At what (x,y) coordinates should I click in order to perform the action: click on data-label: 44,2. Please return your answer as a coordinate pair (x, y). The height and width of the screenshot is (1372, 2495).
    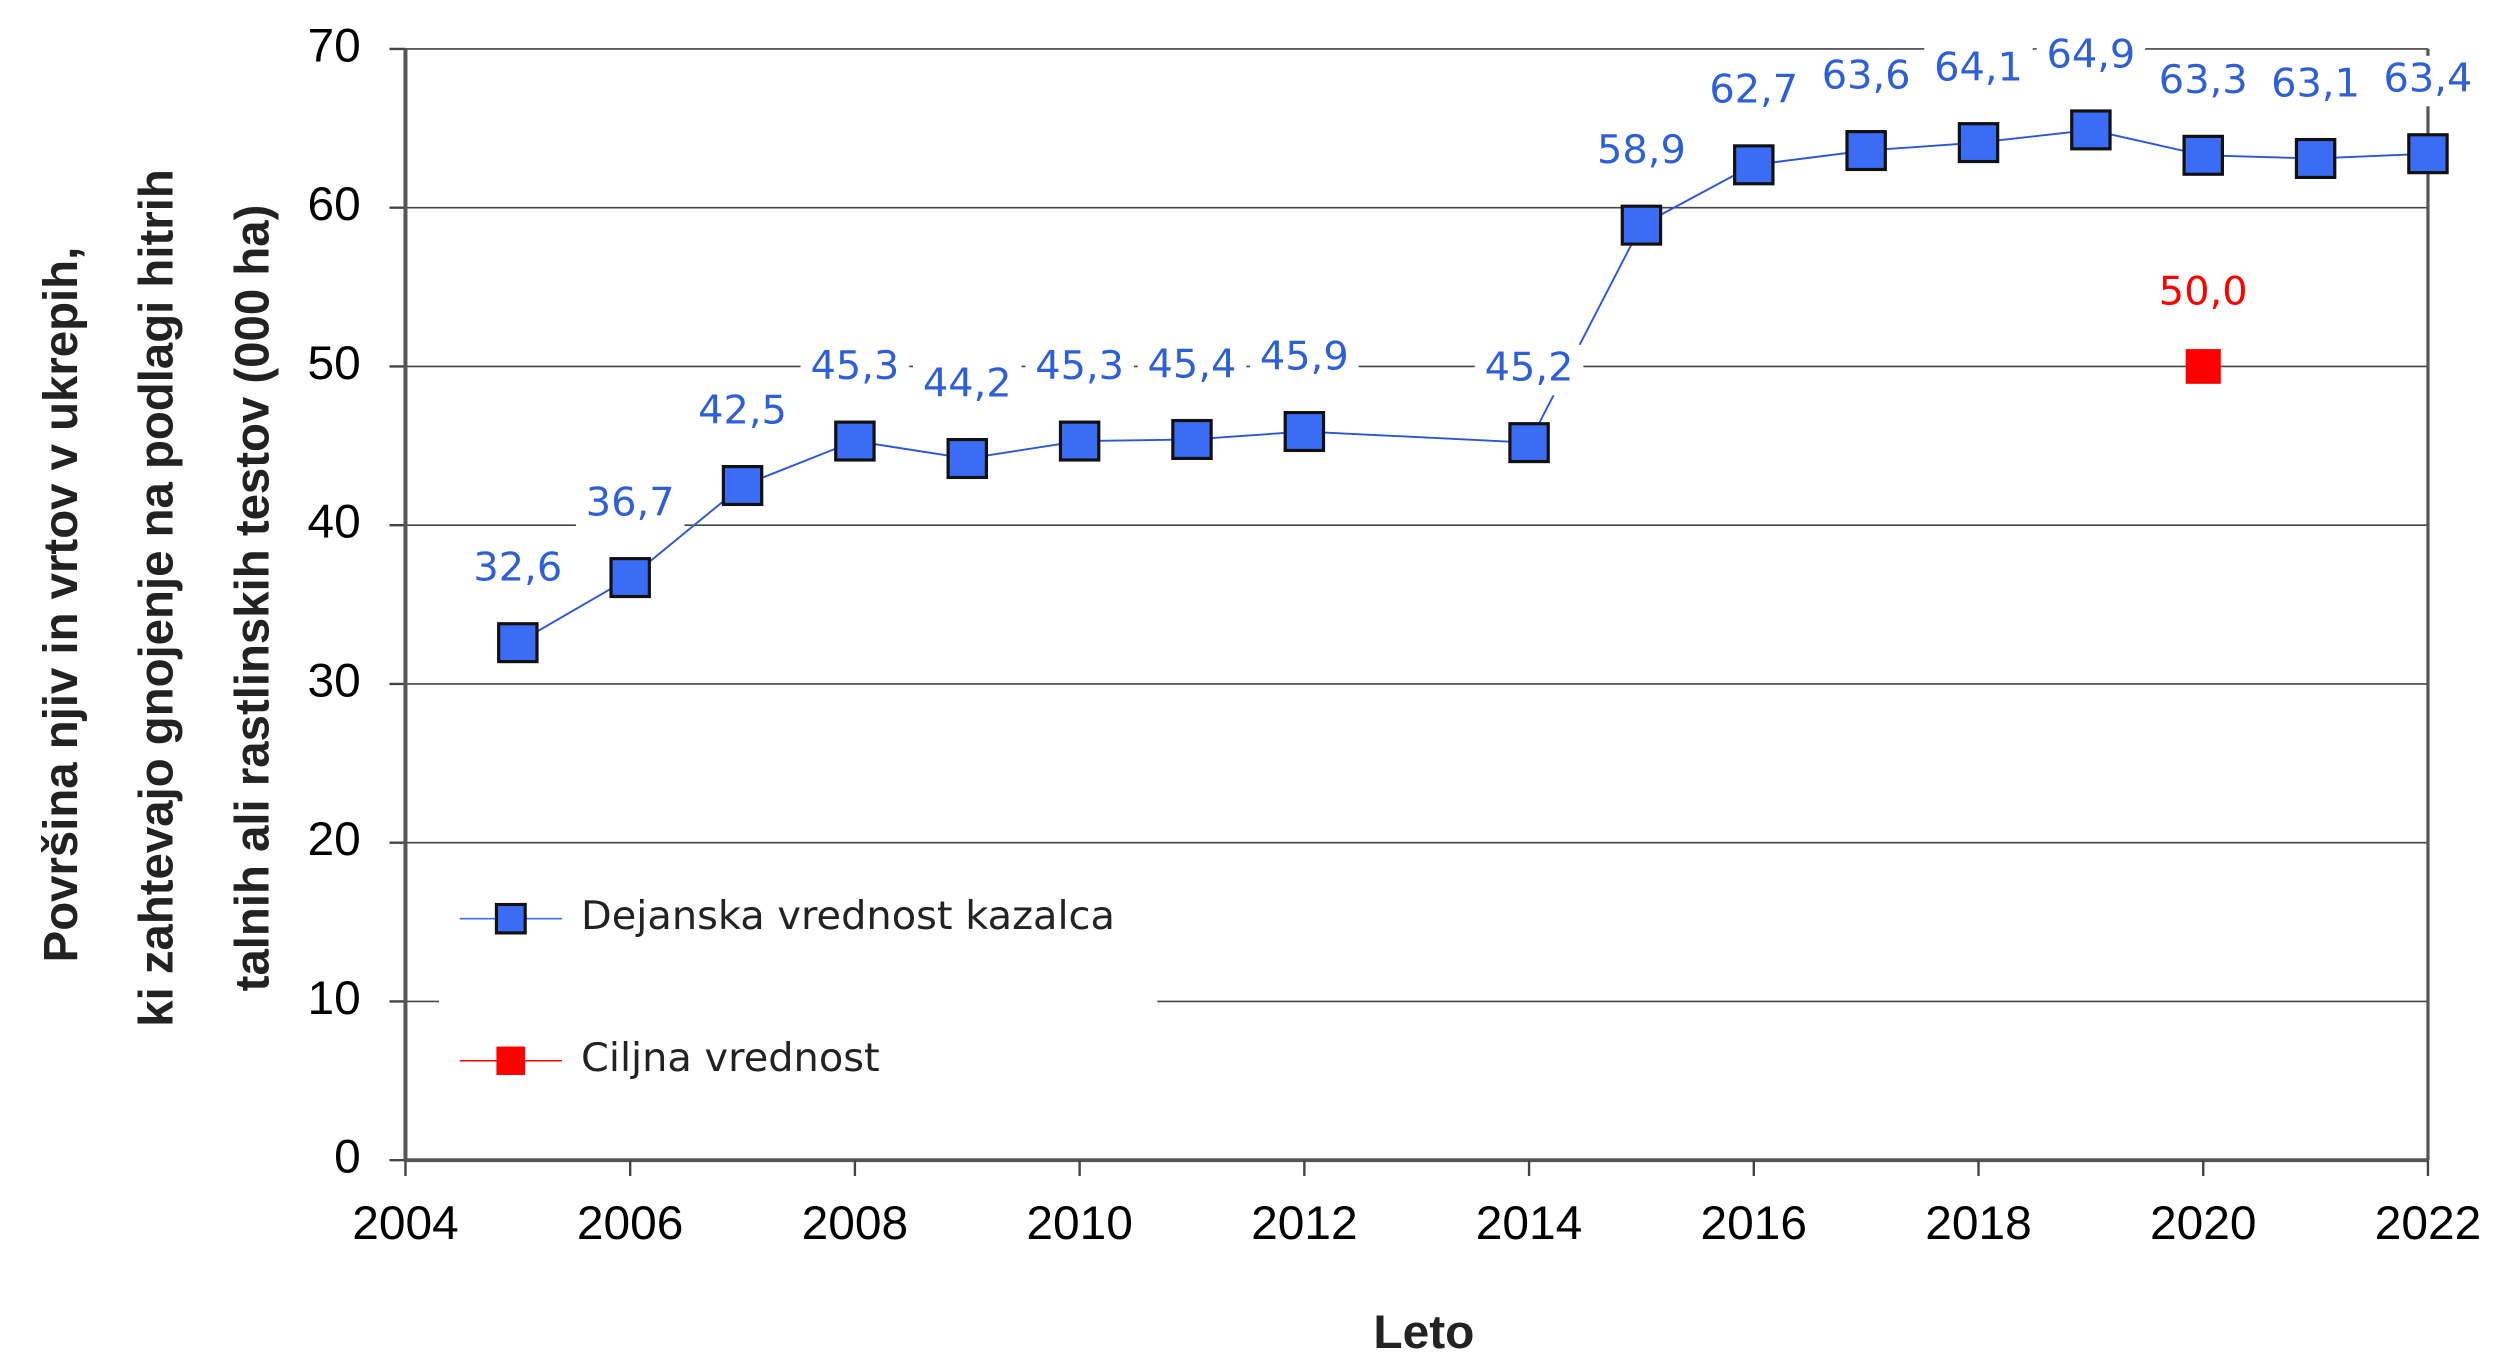
    Looking at the image, I should click on (967, 384).